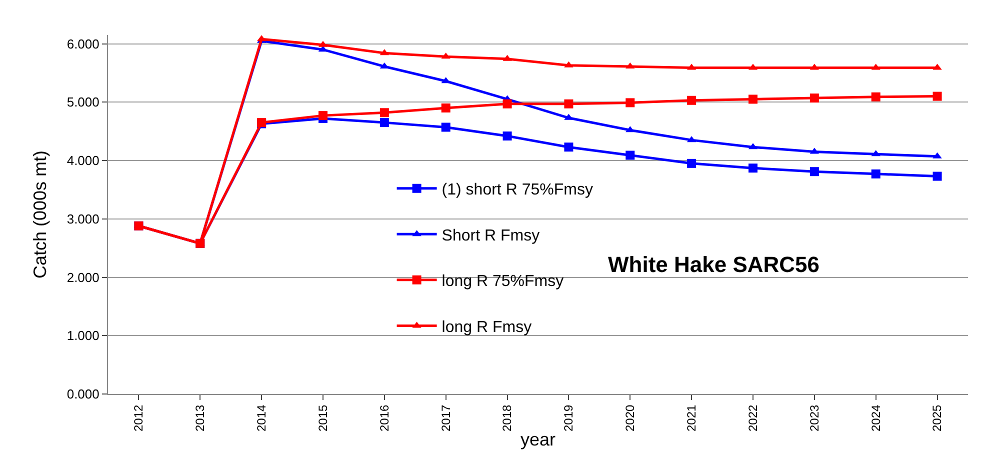 This screenshot has width=984, height=462. I want to click on x-tick-label: 2016, so click(384, 418).